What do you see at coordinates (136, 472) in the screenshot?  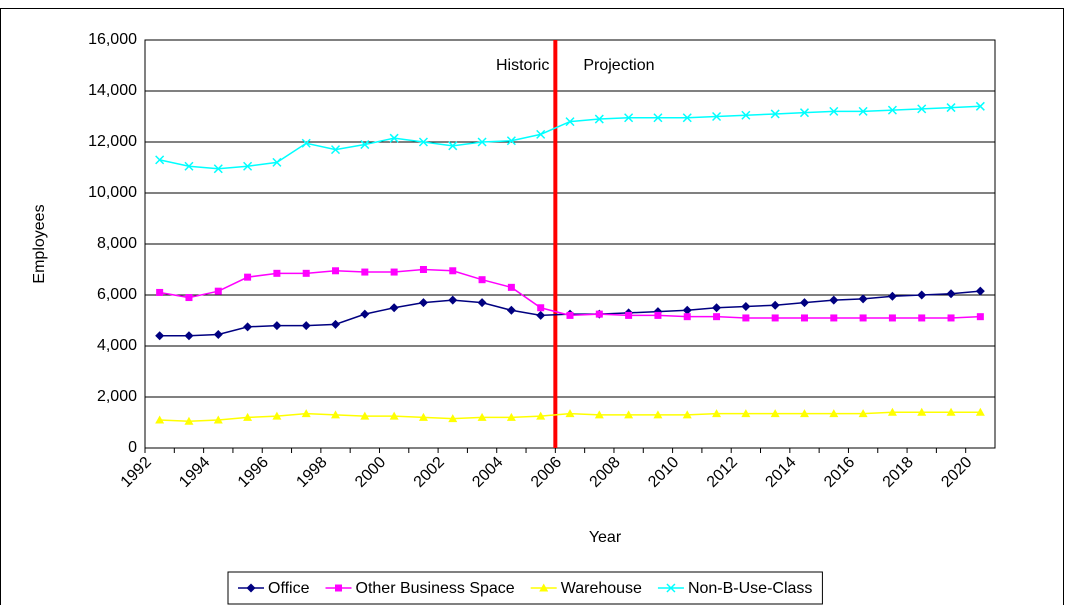 I see `x-tick-label: 1992` at bounding box center [136, 472].